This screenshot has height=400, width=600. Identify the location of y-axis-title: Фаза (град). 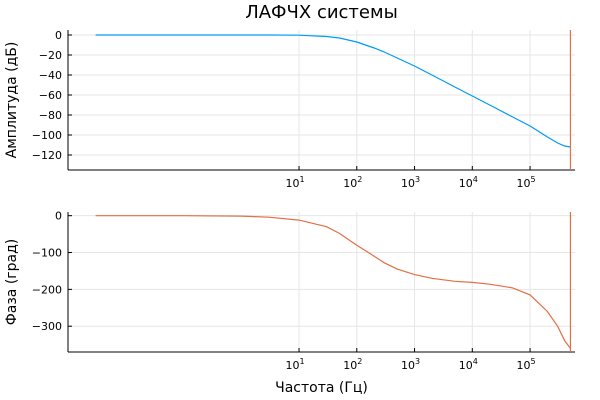
(12, 282).